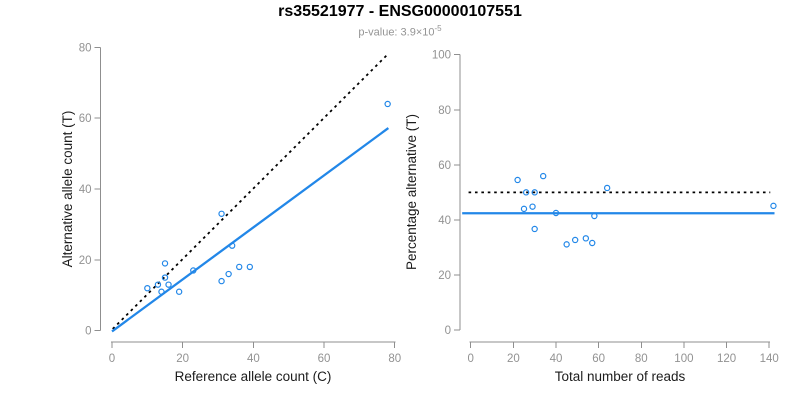  What do you see at coordinates (769, 359) in the screenshot?
I see `x-tick-label: 140` at bounding box center [769, 359].